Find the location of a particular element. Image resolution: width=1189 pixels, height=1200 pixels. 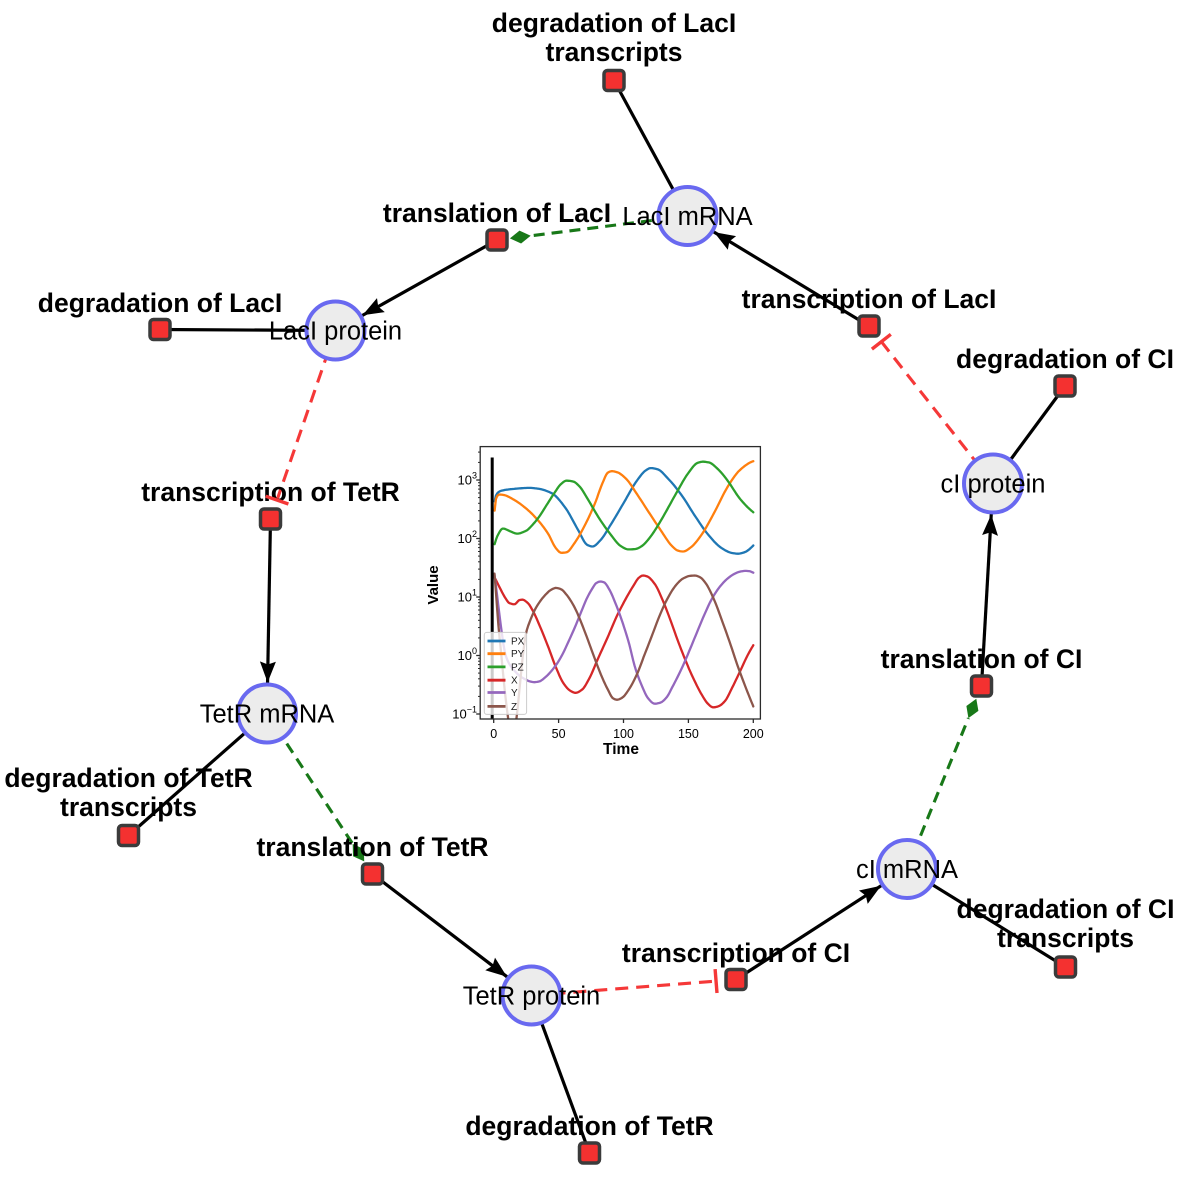

svg-text: translation of LacI is located at coordinates (497, 213).